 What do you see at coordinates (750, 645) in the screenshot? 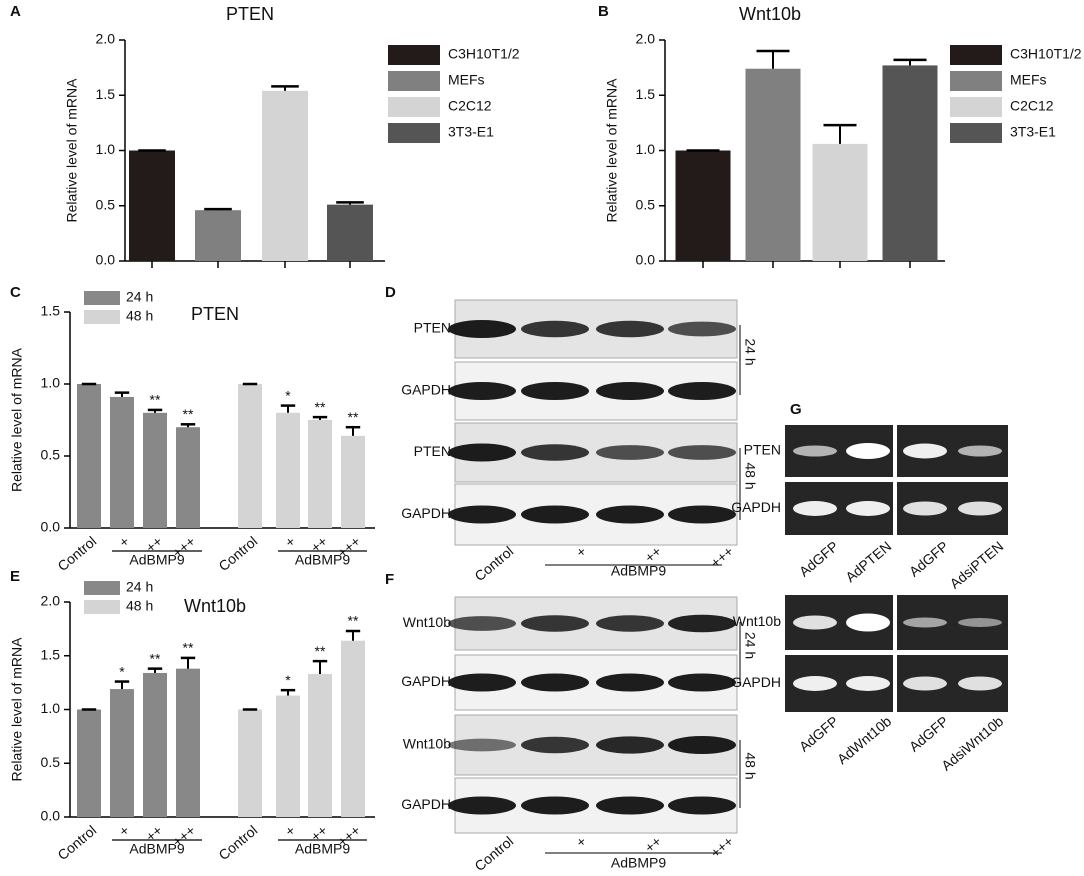
I see `time-label: 24 h` at bounding box center [750, 645].